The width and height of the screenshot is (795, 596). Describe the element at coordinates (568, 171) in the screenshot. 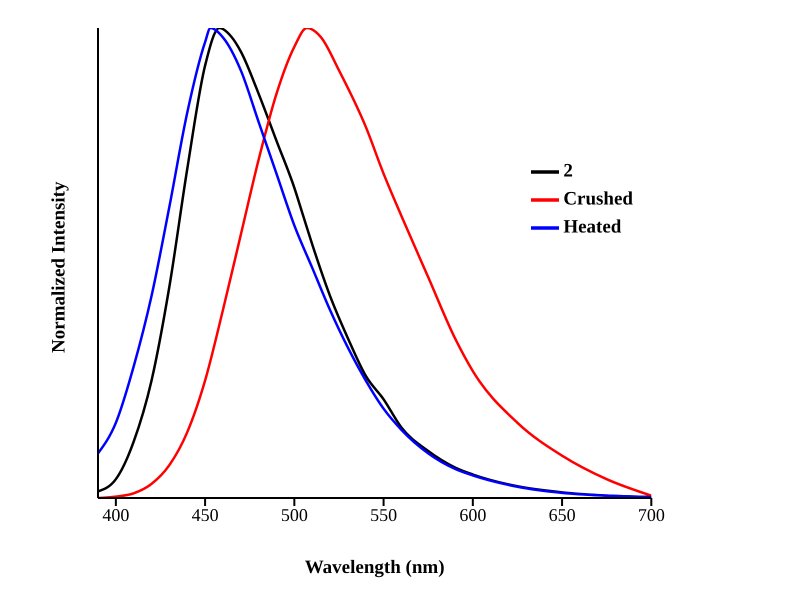

I see `legend-label: 2` at that location.